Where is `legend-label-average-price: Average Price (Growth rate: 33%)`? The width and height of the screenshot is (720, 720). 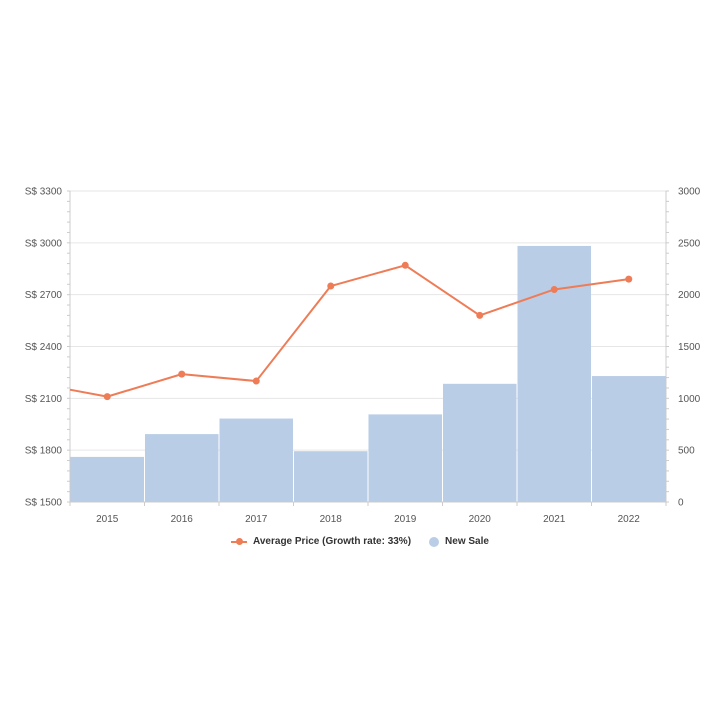 legend-label-average-price: Average Price (Growth rate: 33%) is located at coordinates (332, 541).